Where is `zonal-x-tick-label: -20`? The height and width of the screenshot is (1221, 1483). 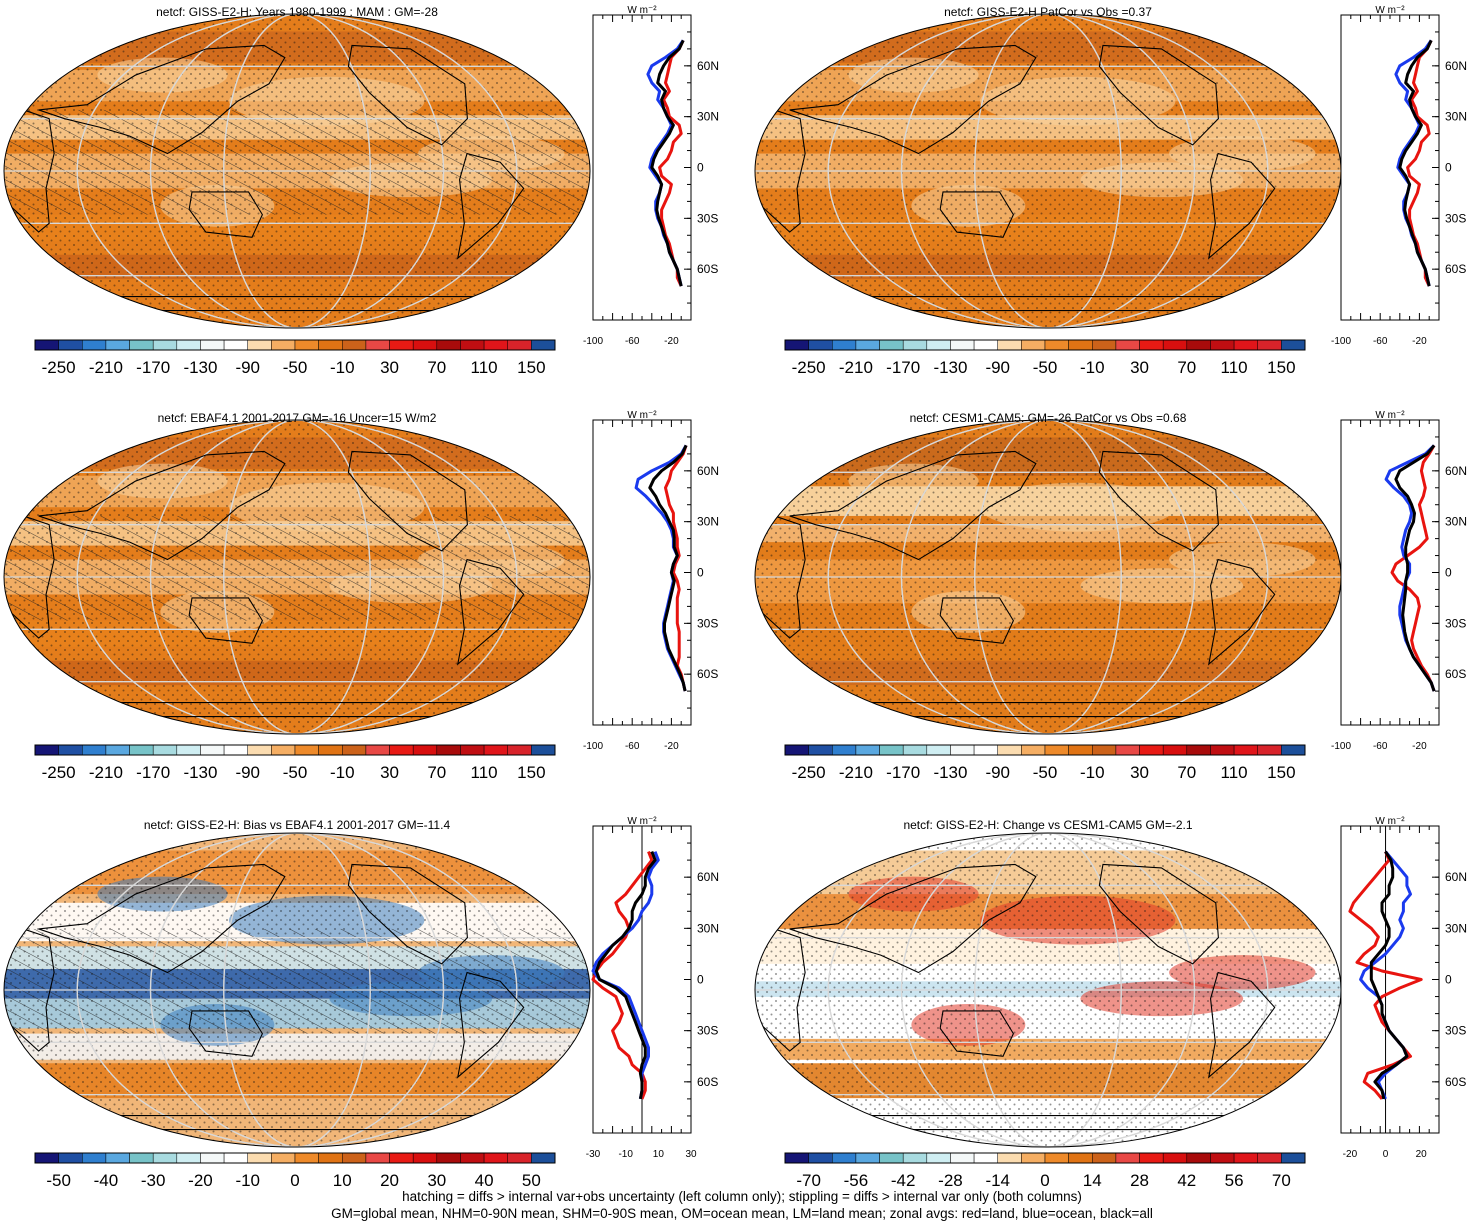
zonal-x-tick-label: -20 is located at coordinates (1419, 341).